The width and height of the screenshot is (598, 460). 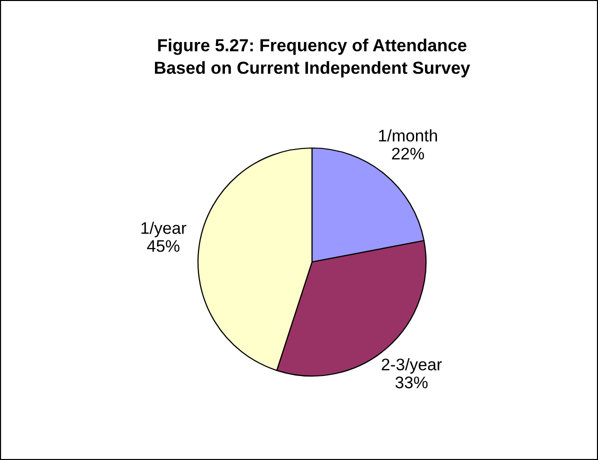 I want to click on data-label: 33%, so click(x=411, y=382).